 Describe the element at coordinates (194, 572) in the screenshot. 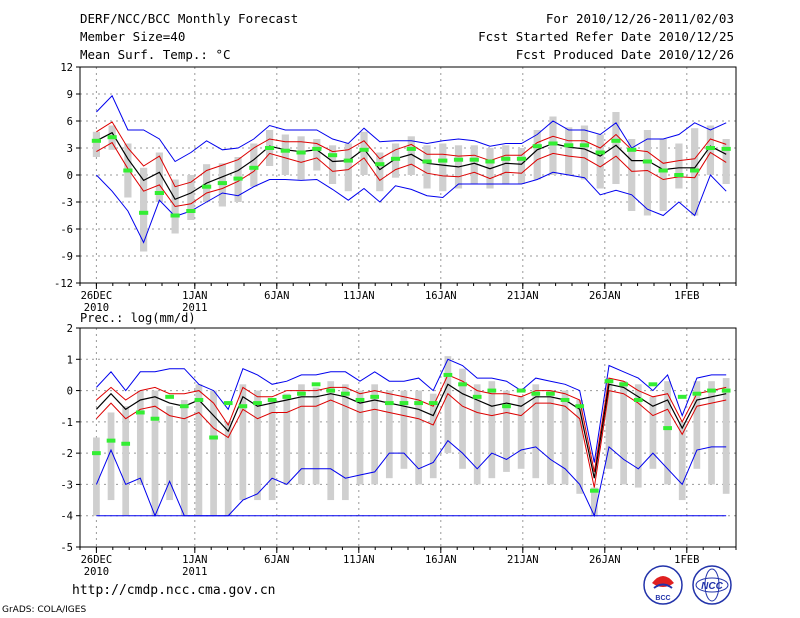

I see `x-tick-year-label: 2011` at that location.